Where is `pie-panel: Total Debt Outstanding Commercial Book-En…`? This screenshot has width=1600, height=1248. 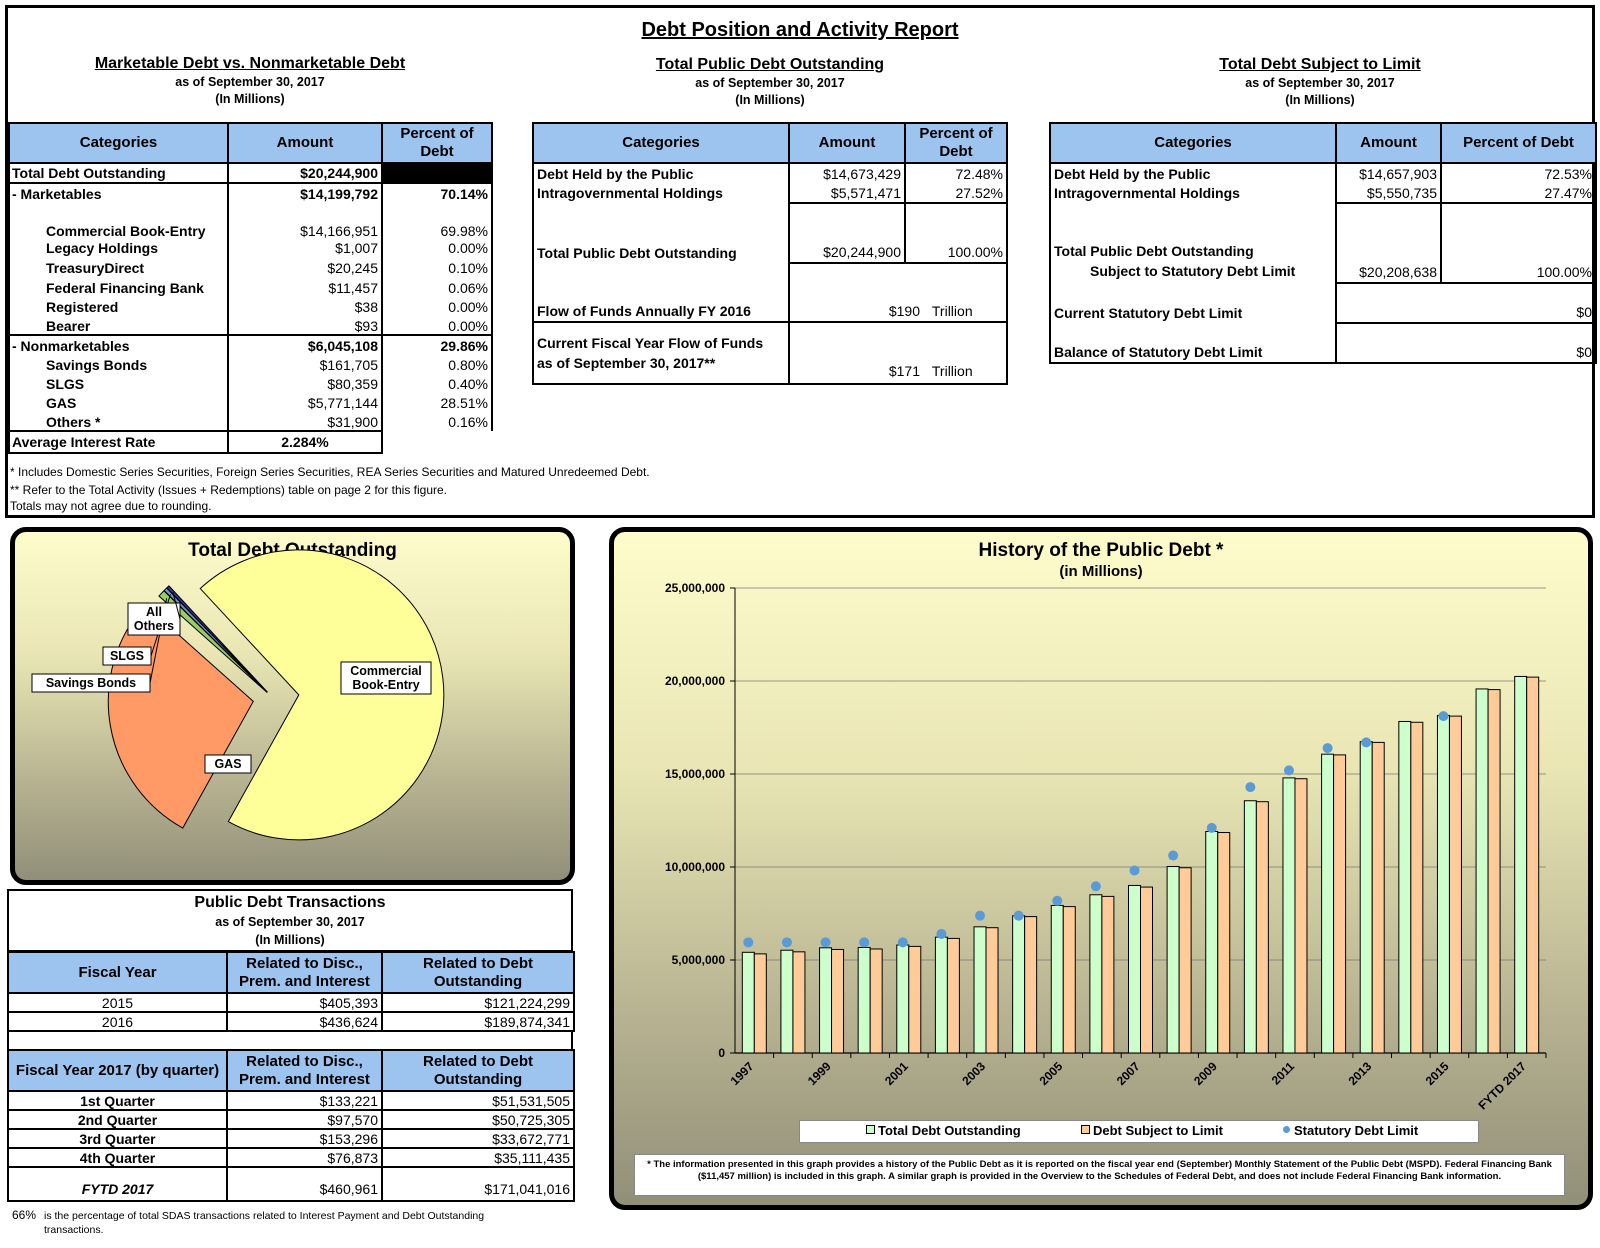
pie-panel: Total Debt Outstanding Commercial Book-En… is located at coordinates (292, 706).